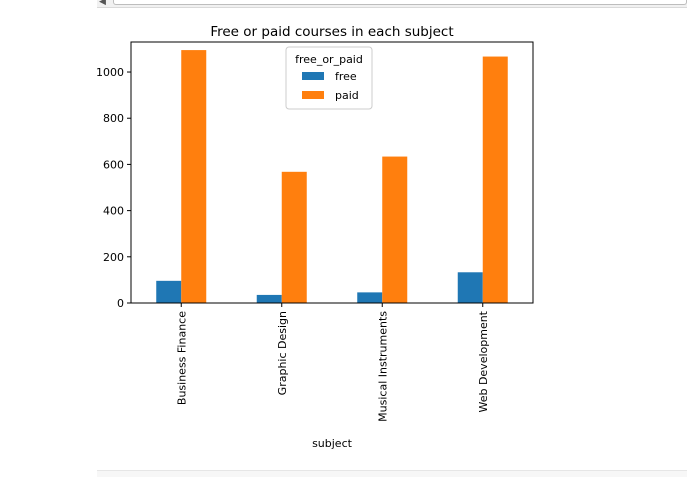  What do you see at coordinates (294, 237) in the screenshot?
I see `bar-paid-graphic-design` at bounding box center [294, 237].